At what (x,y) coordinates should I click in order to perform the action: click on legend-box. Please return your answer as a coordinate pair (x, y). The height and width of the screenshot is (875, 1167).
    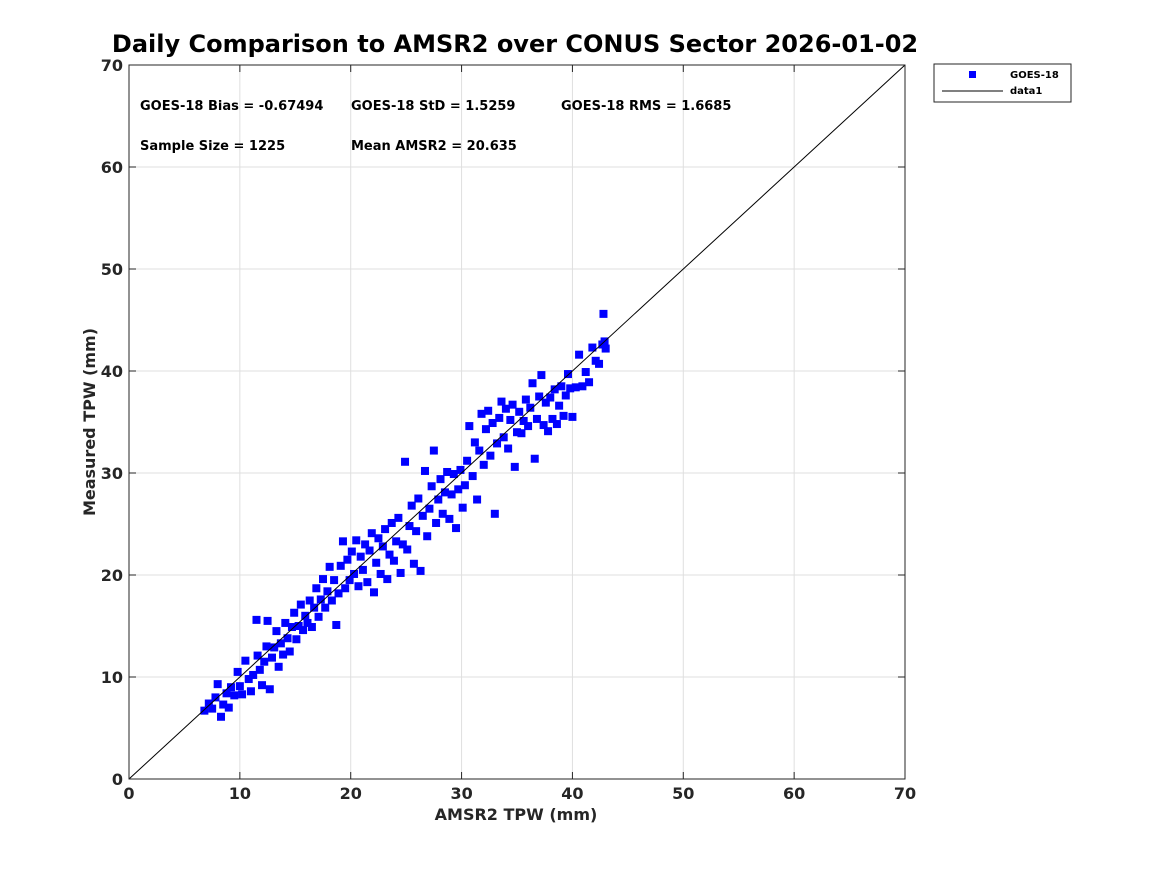
    Looking at the image, I should click on (1002, 83).